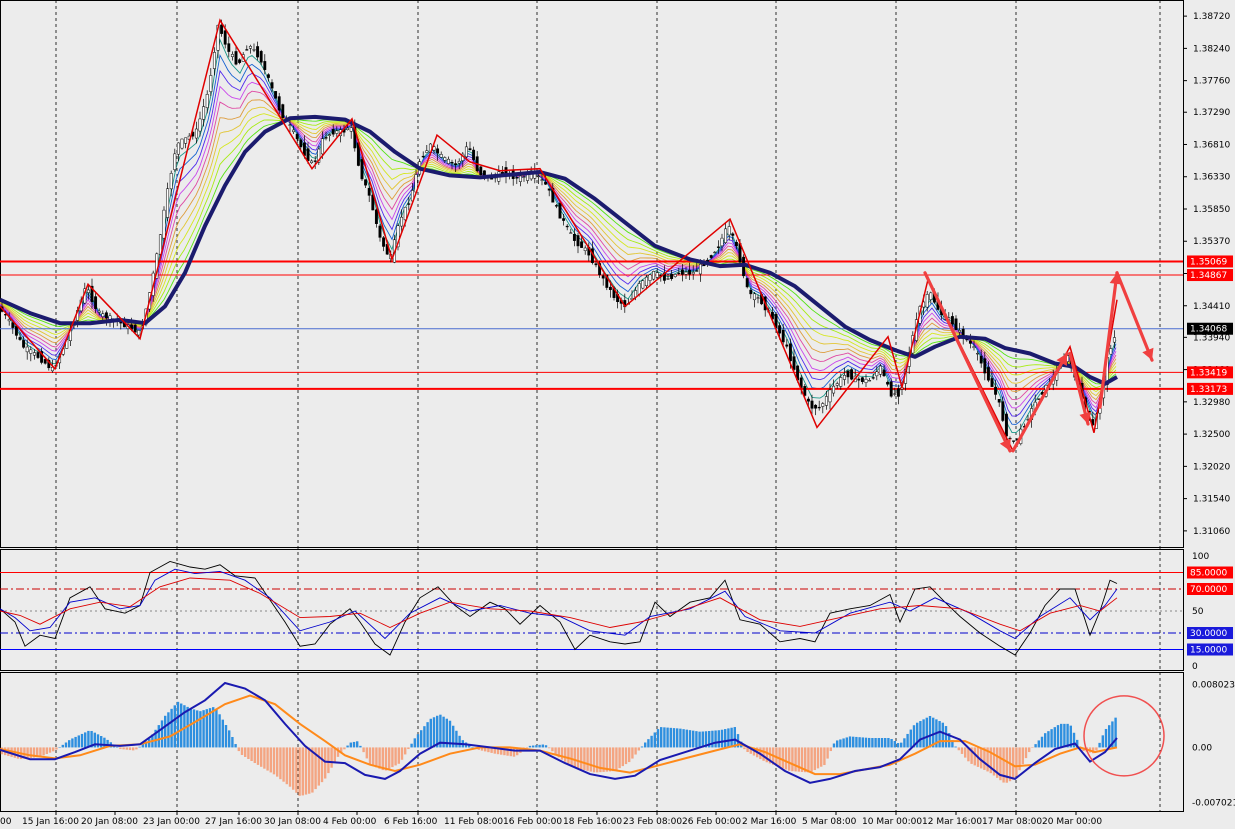  What do you see at coordinates (1210, 328) in the screenshot?
I see `price-level-badge` at bounding box center [1210, 328].